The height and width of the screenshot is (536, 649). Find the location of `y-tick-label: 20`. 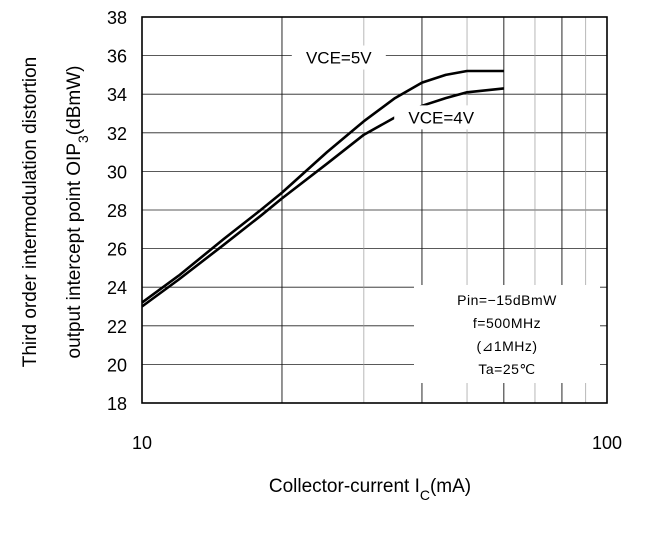

y-tick-label: 20 is located at coordinates (117, 365).